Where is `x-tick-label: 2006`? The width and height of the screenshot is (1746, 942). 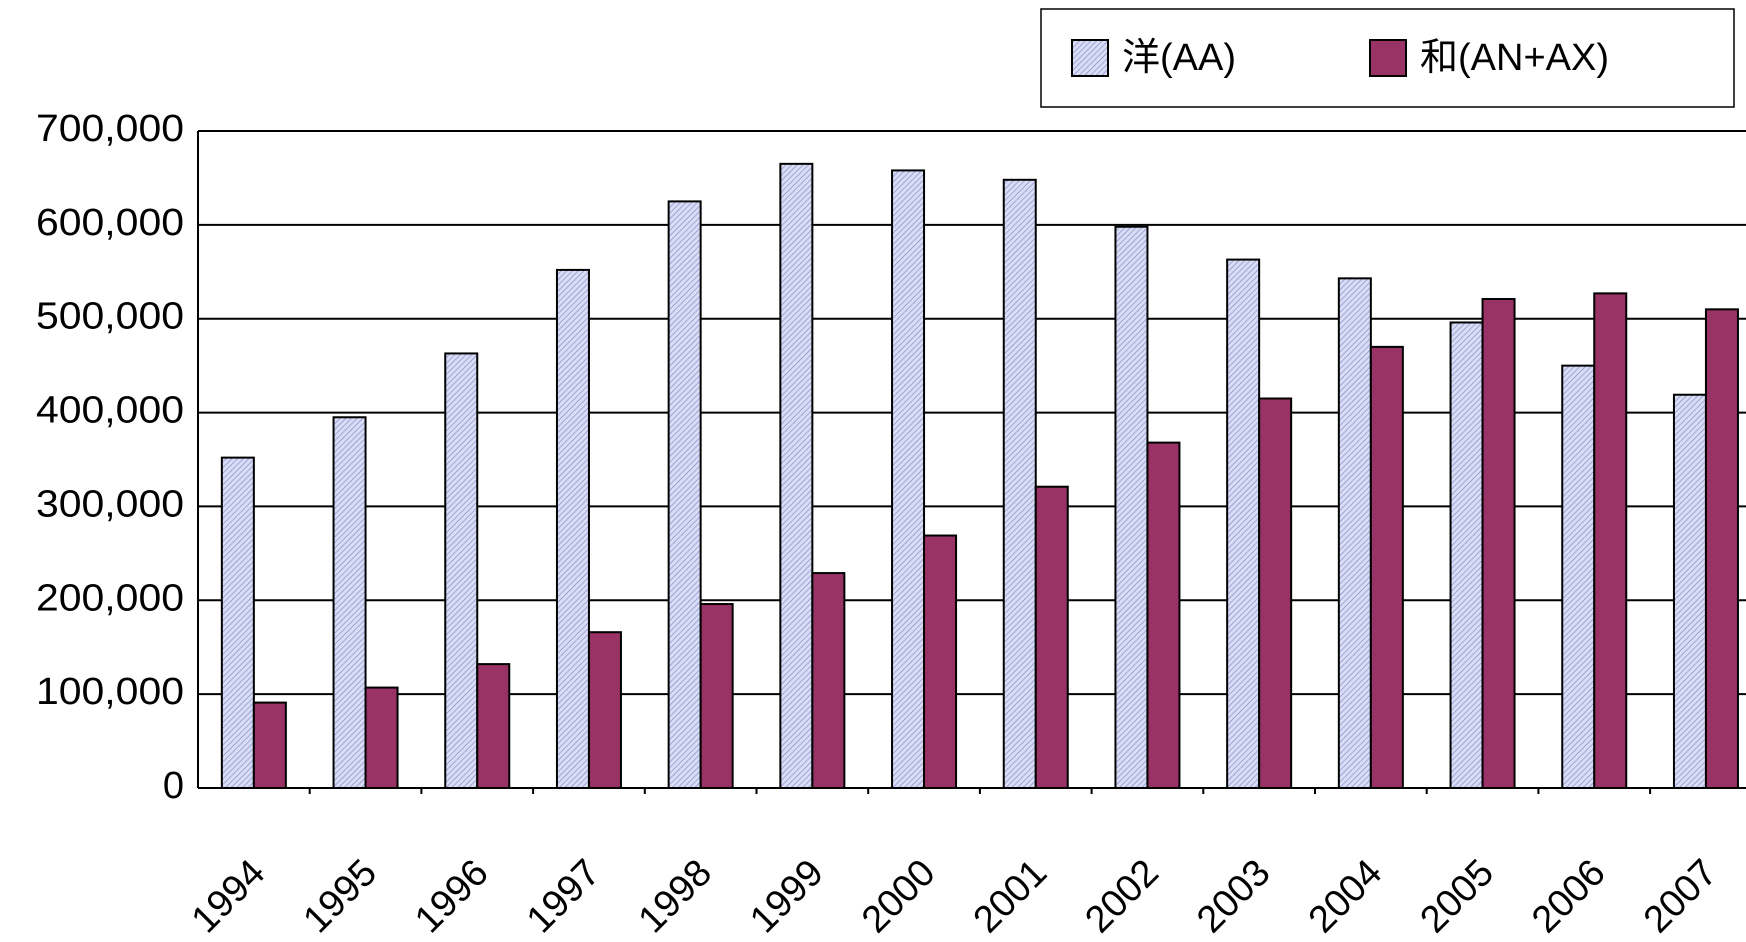 x-tick-label: 2006 is located at coordinates (1568, 896).